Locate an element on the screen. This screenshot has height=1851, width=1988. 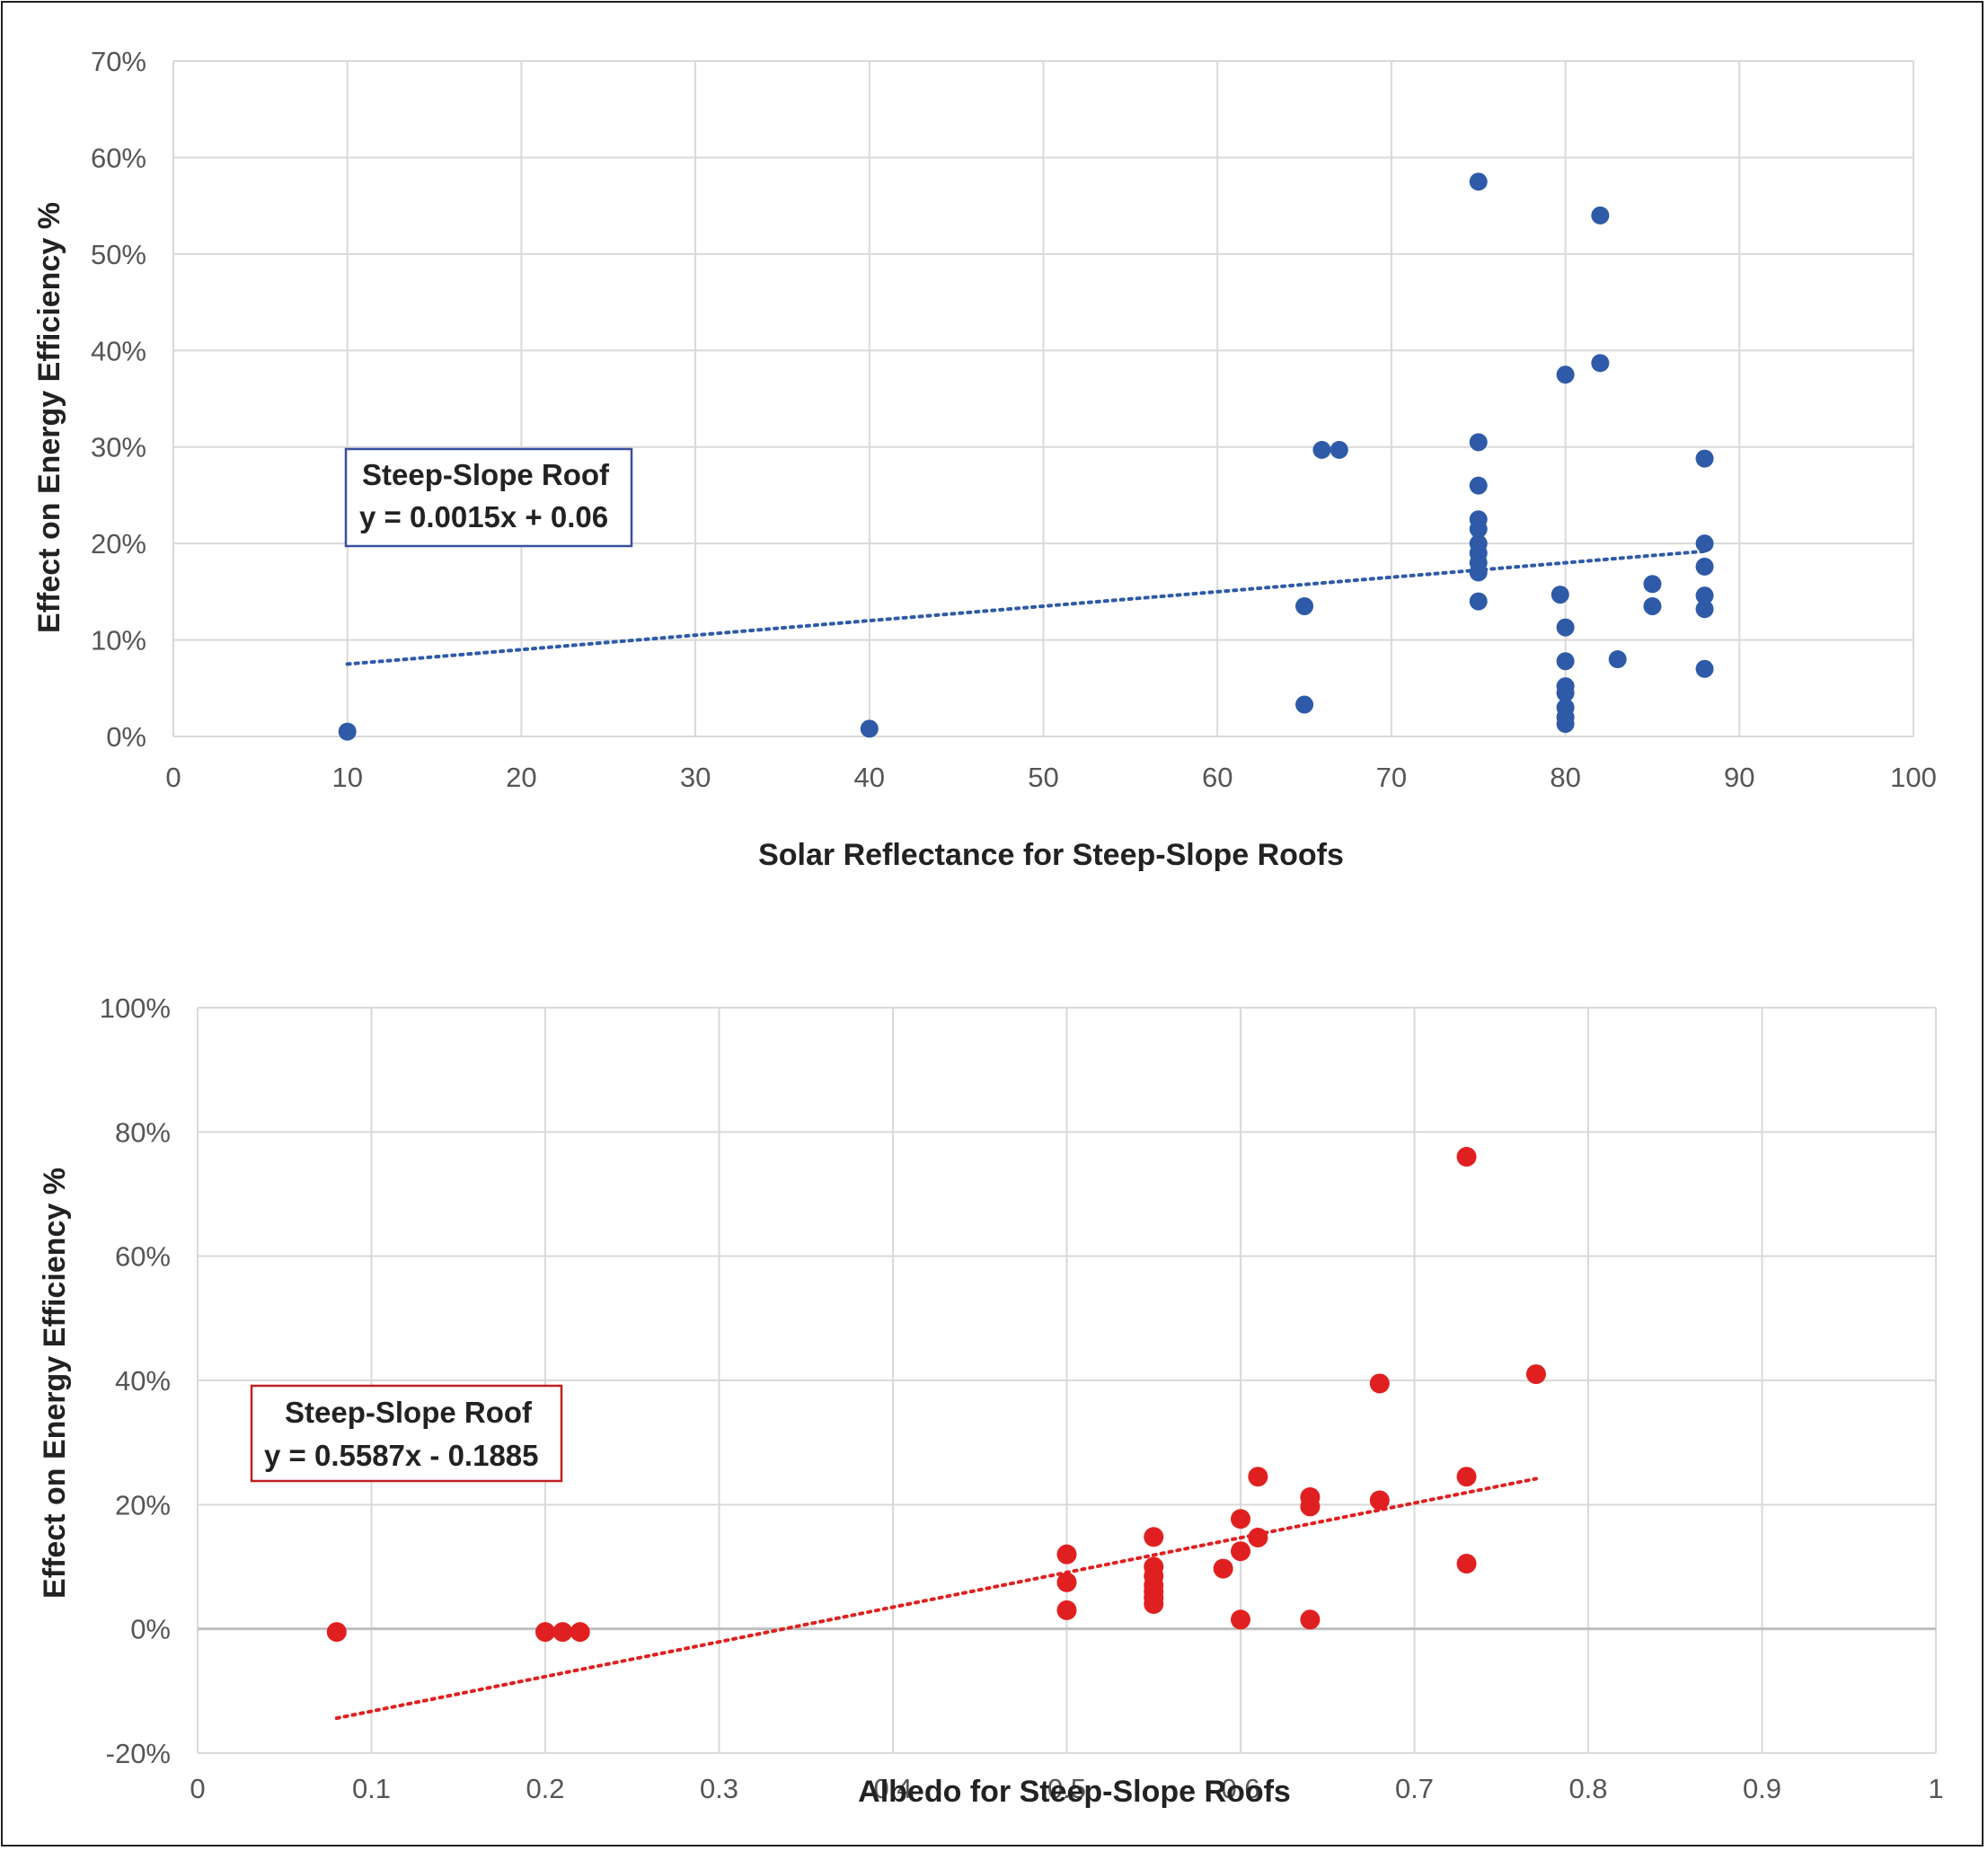
x-tick-label: 0.5 is located at coordinates (1066, 1788).